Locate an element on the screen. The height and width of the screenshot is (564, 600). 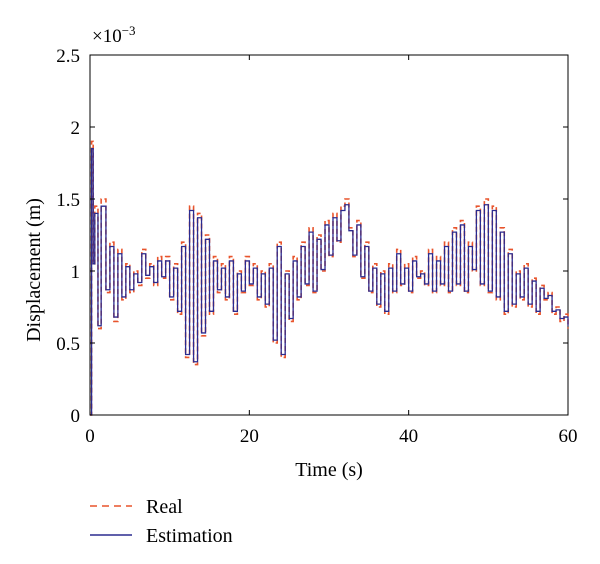
x-tick-label: 0 is located at coordinates (90, 436).